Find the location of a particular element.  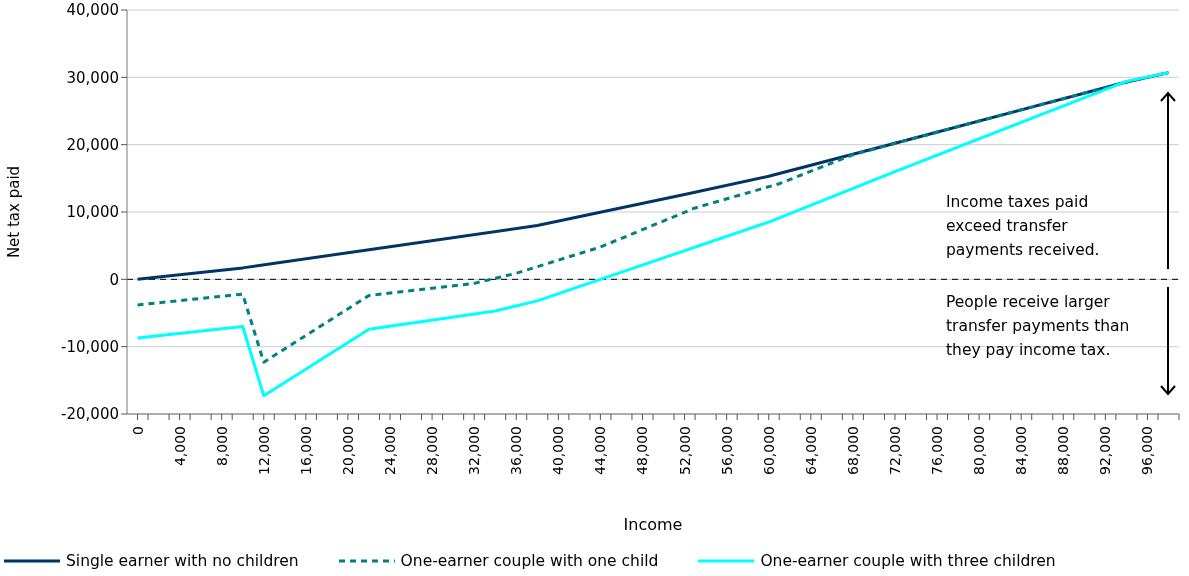

legend-label: One-earner couple with one child is located at coordinates (529, 561).